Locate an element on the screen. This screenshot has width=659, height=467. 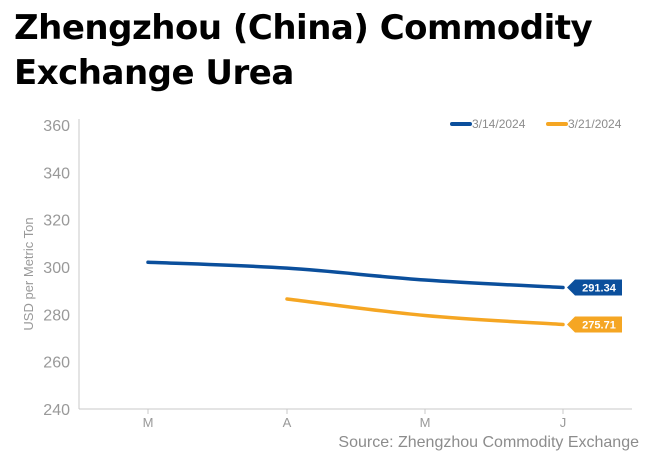
y-axis-label: USD per Metric Ton is located at coordinates (28, 273).